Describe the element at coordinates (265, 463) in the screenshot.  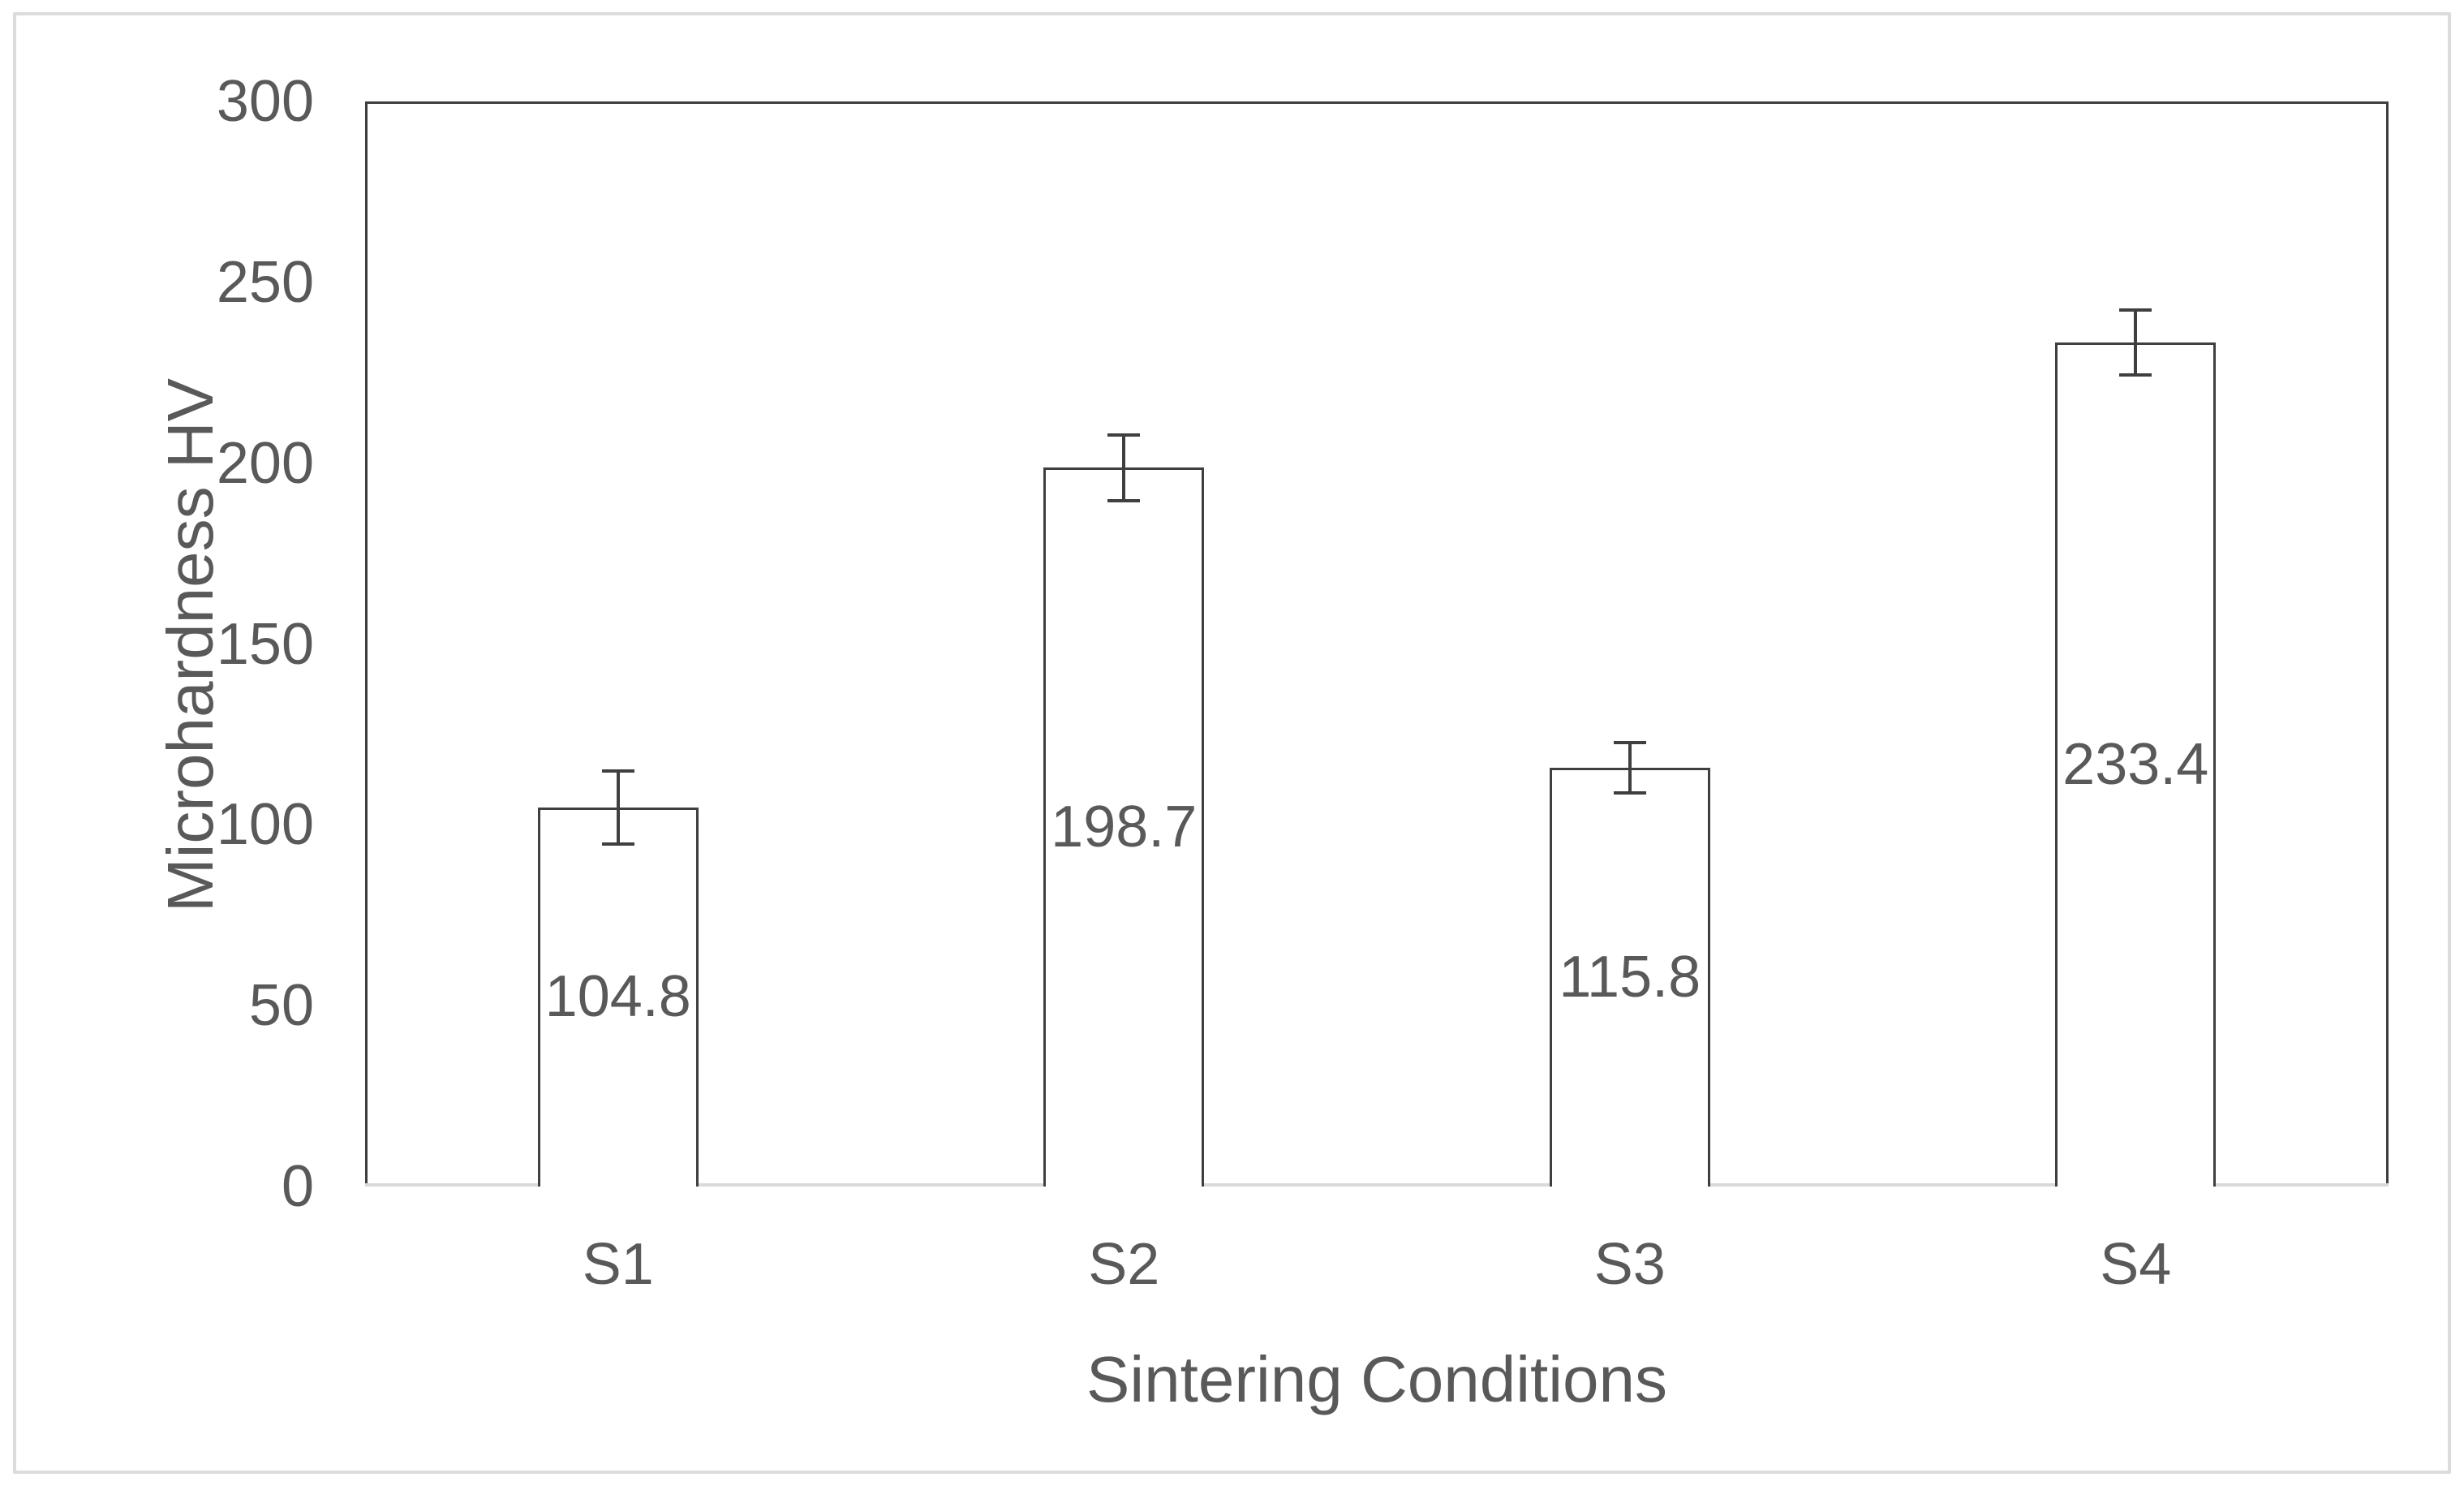
I see `y-tick-label-200: 200` at that location.